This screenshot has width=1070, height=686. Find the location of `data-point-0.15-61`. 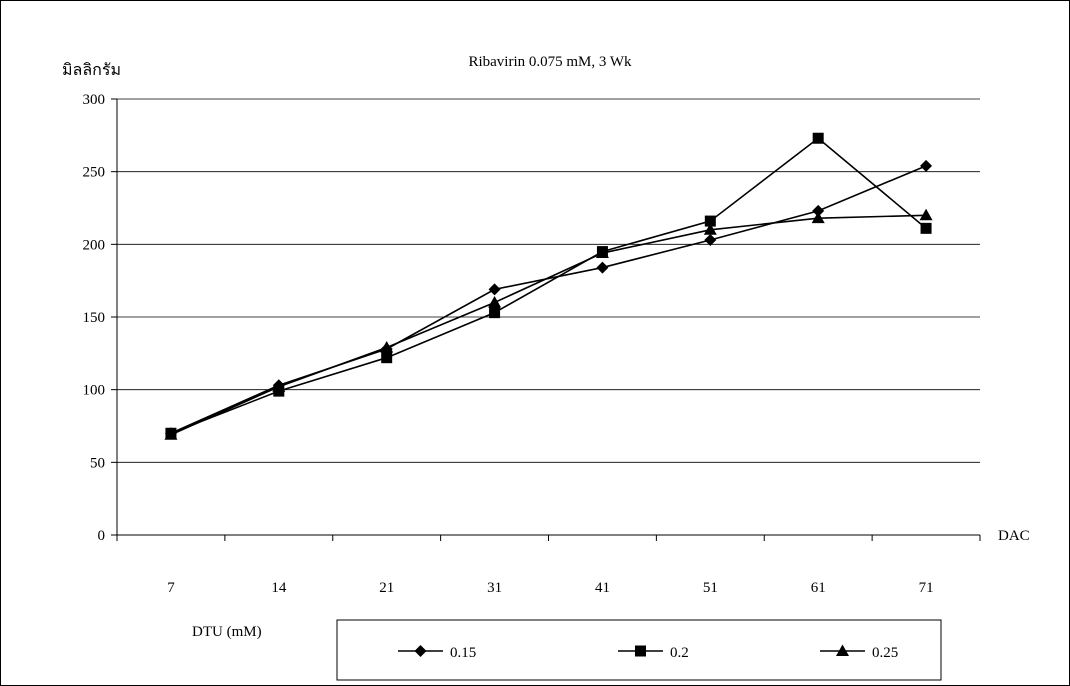

data-point-0.15-61 is located at coordinates (818, 210).